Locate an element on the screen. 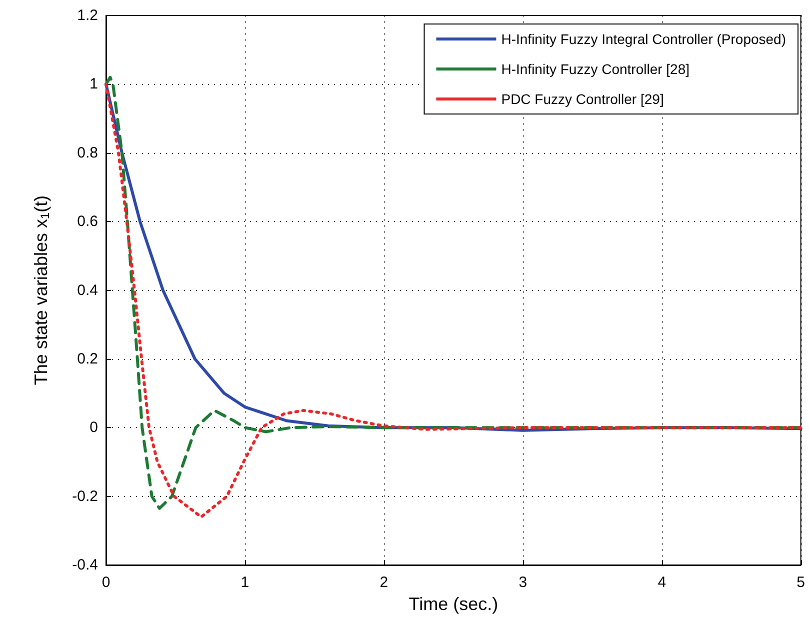  x-tick-label: 4 is located at coordinates (662, 582).